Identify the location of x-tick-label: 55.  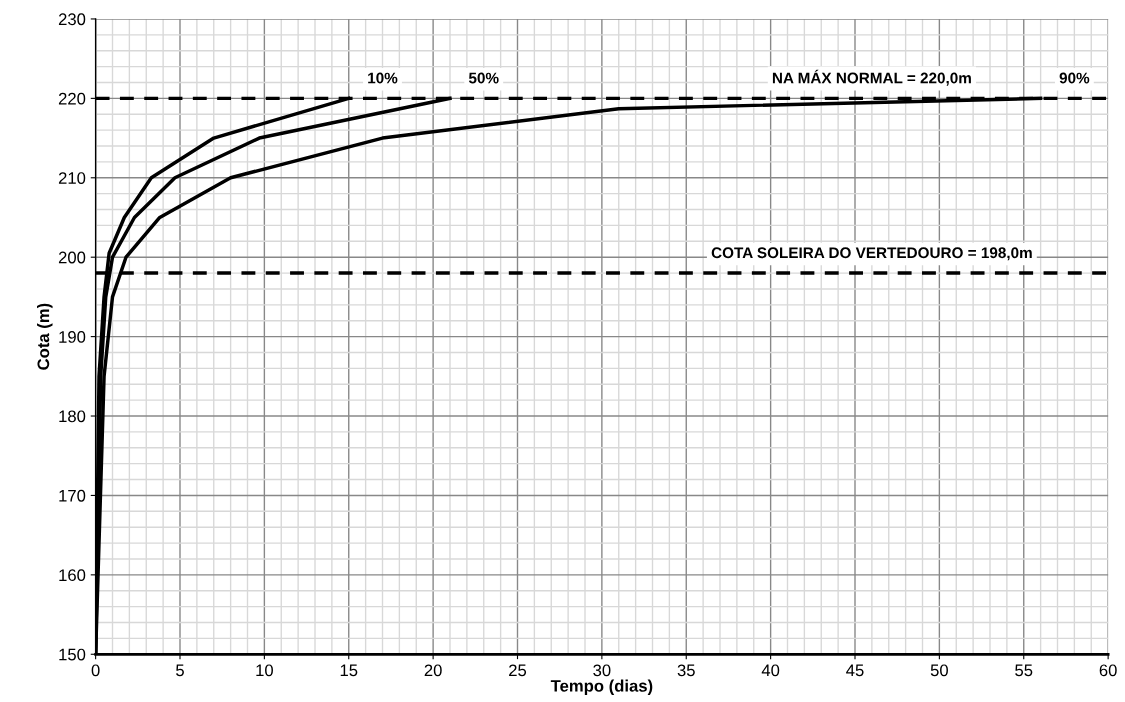
(1024, 670).